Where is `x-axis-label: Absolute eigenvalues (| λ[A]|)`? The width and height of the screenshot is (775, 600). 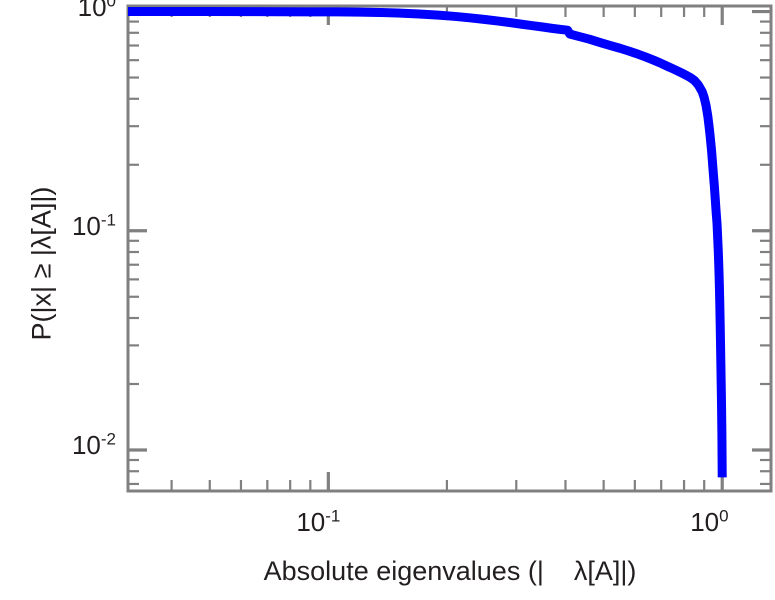 x-axis-label: Absolute eigenvalues (| λ[A]|) is located at coordinates (450, 571).